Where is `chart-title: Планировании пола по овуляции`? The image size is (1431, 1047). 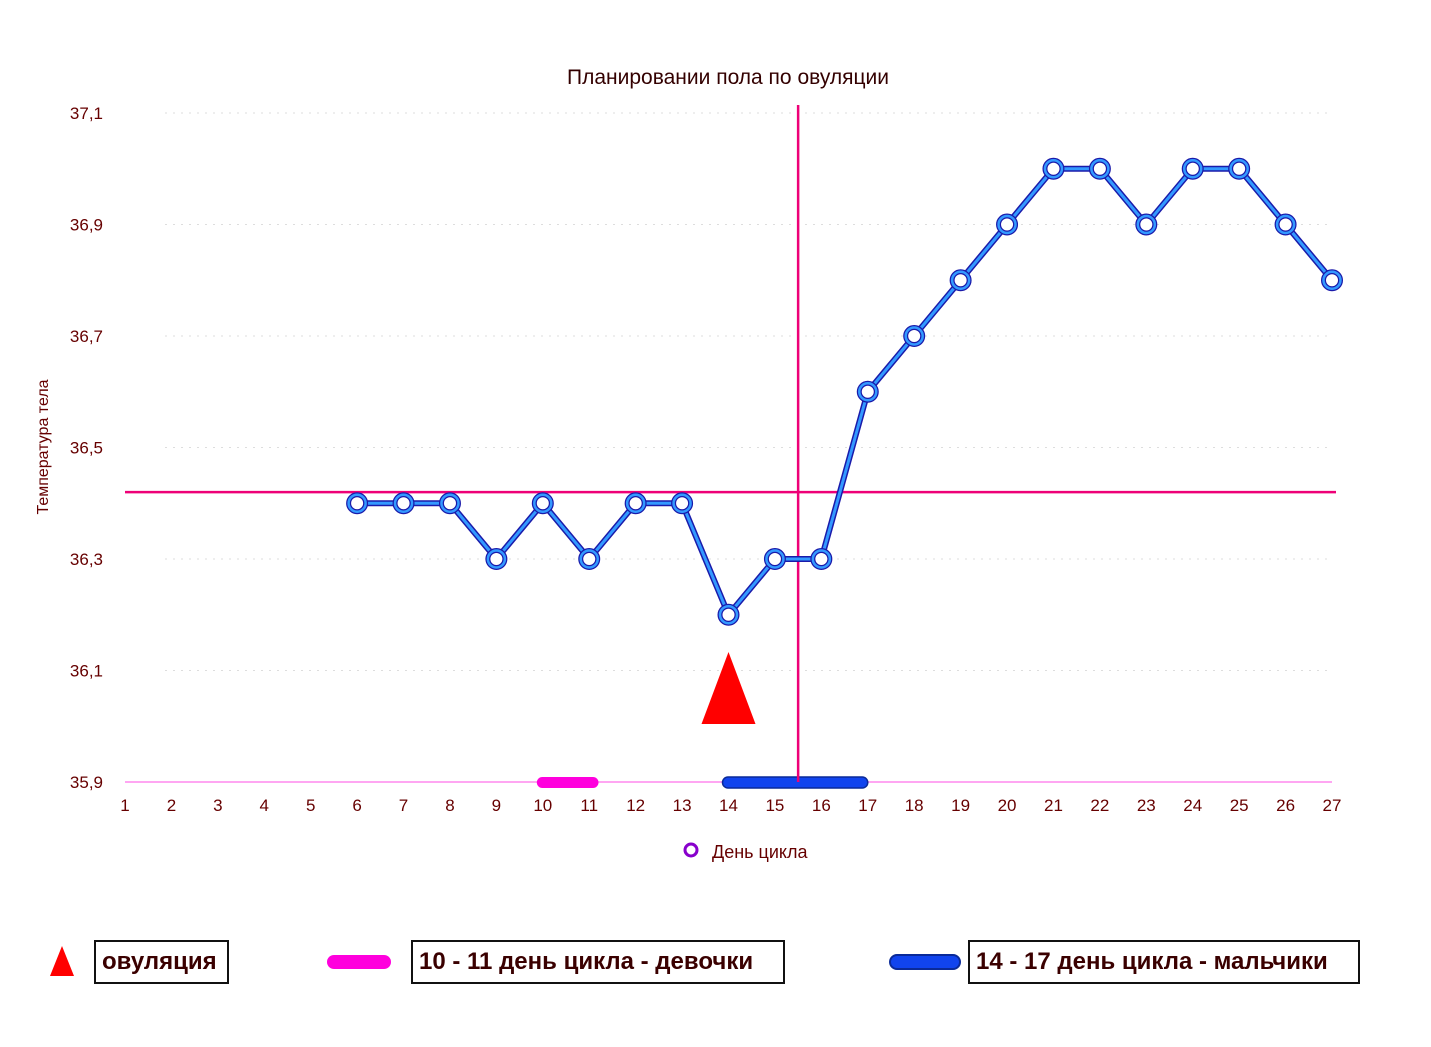
chart-title: Планировании пола по овуляции is located at coordinates (728, 77).